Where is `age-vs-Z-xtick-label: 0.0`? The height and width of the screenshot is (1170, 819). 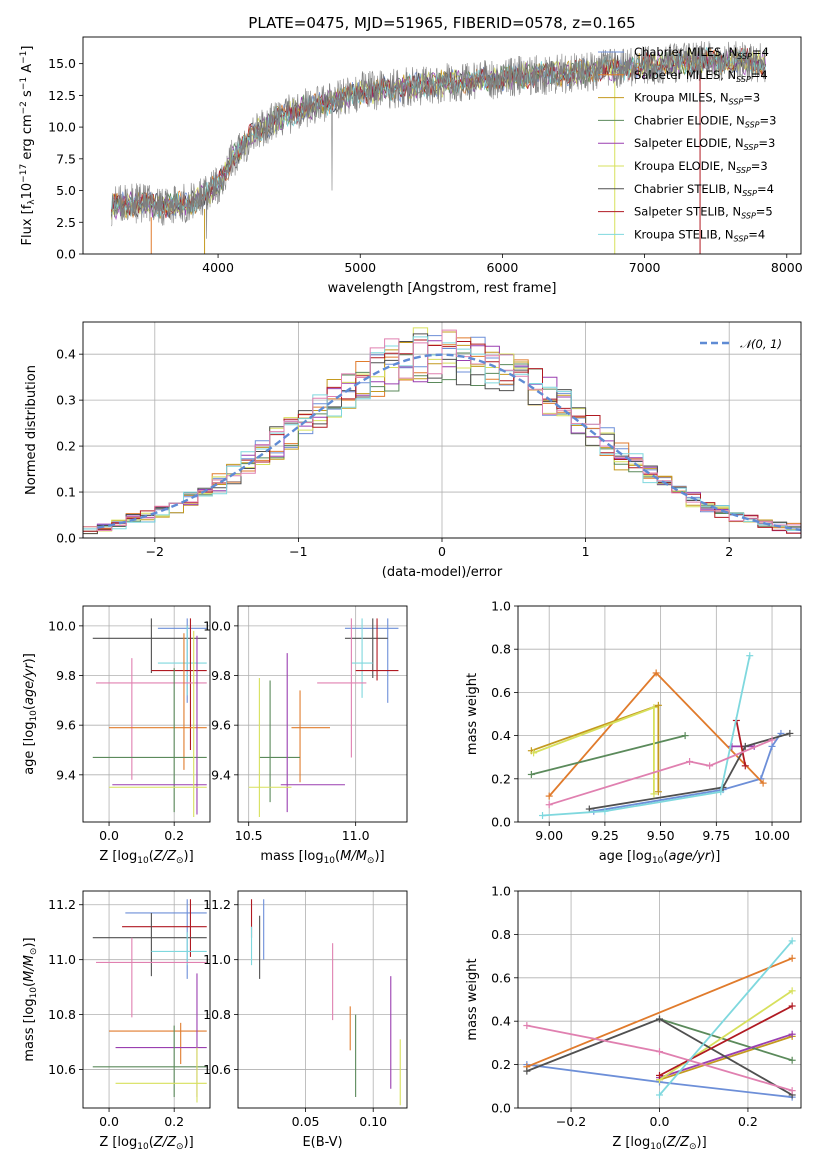 age-vs-Z-xtick-label: 0.0 is located at coordinates (109, 835).